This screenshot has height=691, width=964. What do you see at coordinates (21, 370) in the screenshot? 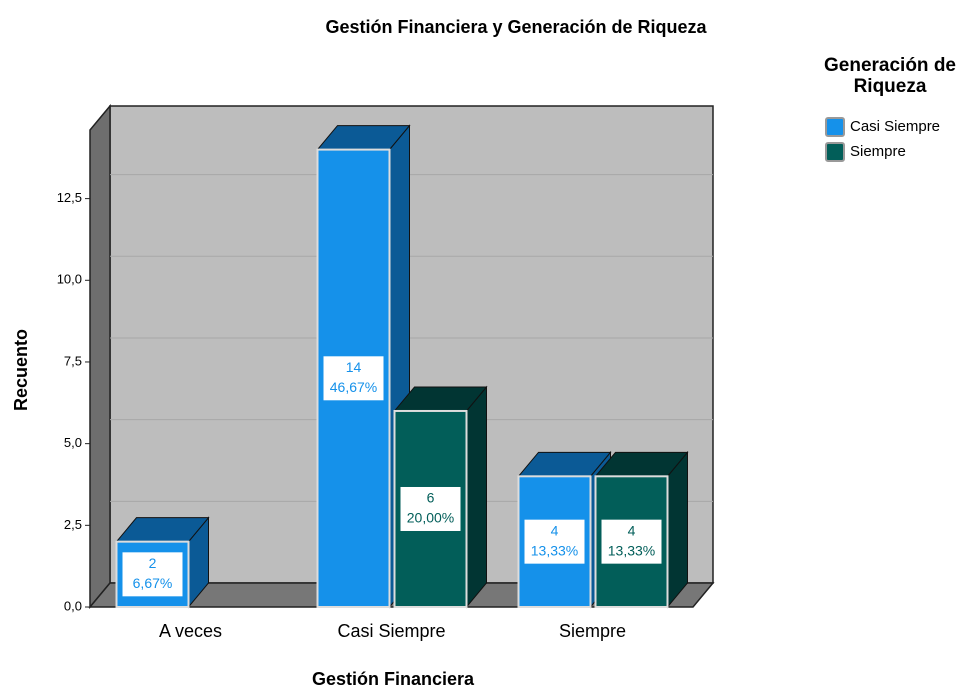
I see `y-axis-label: Recuento` at bounding box center [21, 370].